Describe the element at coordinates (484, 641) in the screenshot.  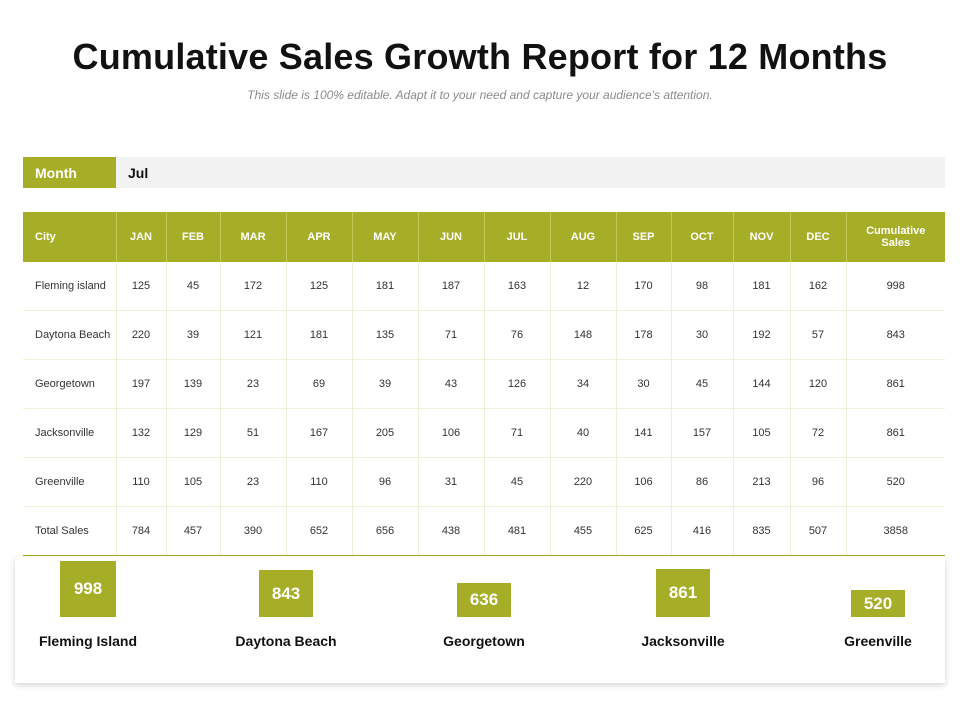
I see `summary-city-name: Georgetown` at that location.